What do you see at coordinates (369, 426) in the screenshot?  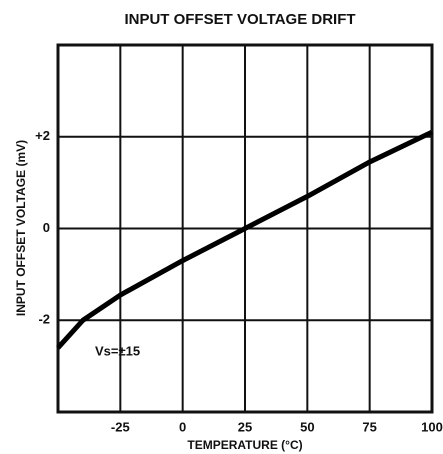 I see `x-tick-label: 75` at bounding box center [369, 426].